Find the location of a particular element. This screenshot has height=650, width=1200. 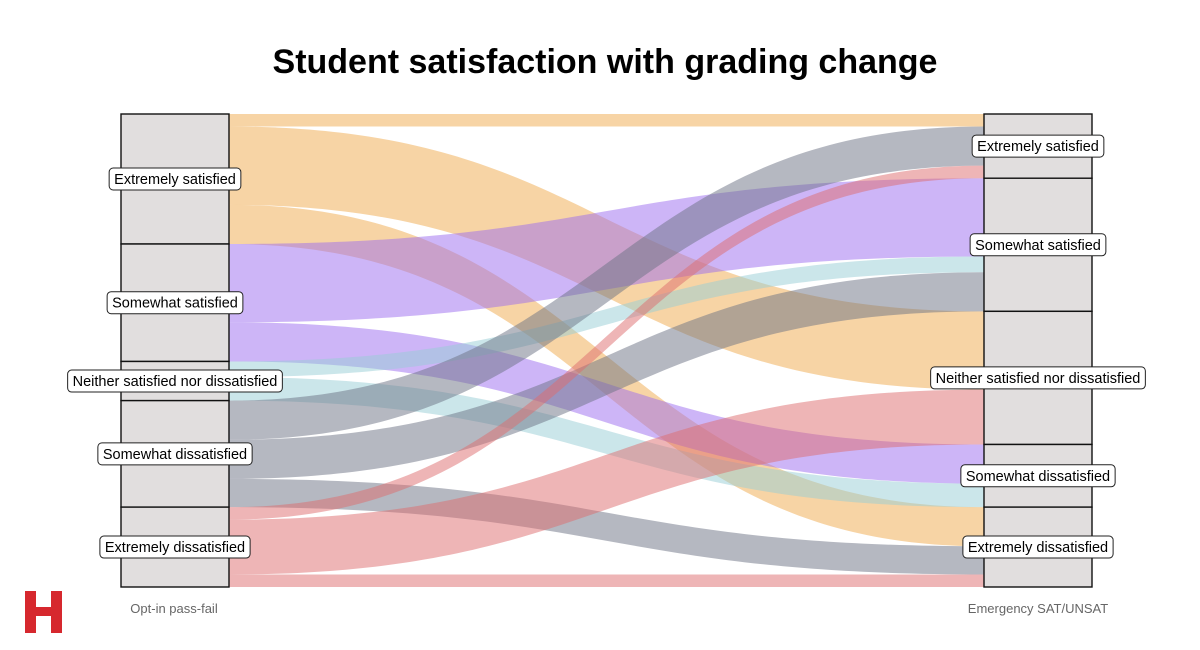

right-label-somewhat-satisfied: Somewhat satisfied is located at coordinates (1038, 245).